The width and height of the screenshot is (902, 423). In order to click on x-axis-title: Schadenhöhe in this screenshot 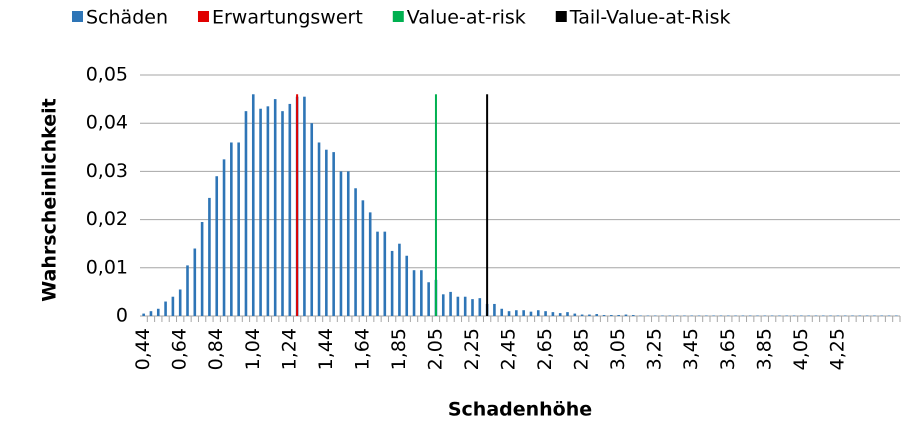, I will do `click(520, 410)`.